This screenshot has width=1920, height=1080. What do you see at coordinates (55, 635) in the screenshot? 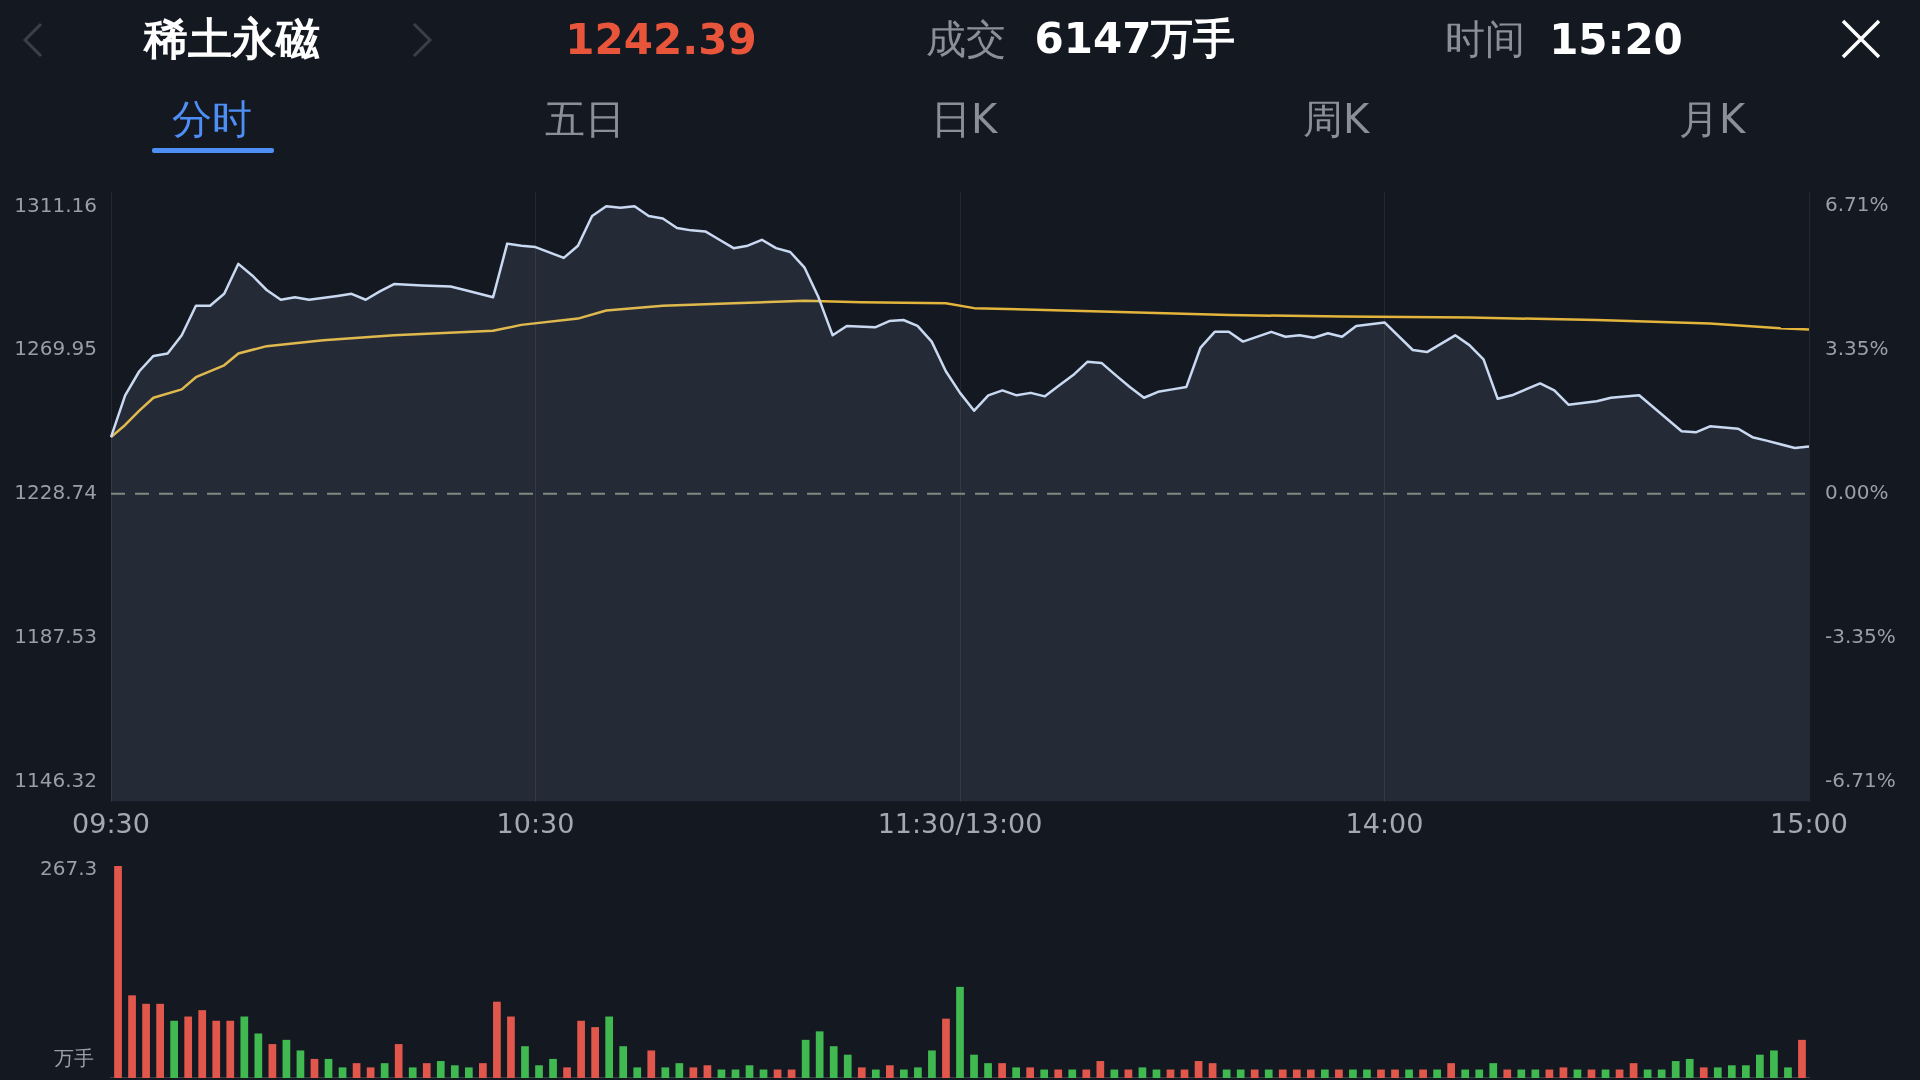
I see `y-tick-label: 1187.53` at bounding box center [55, 635].